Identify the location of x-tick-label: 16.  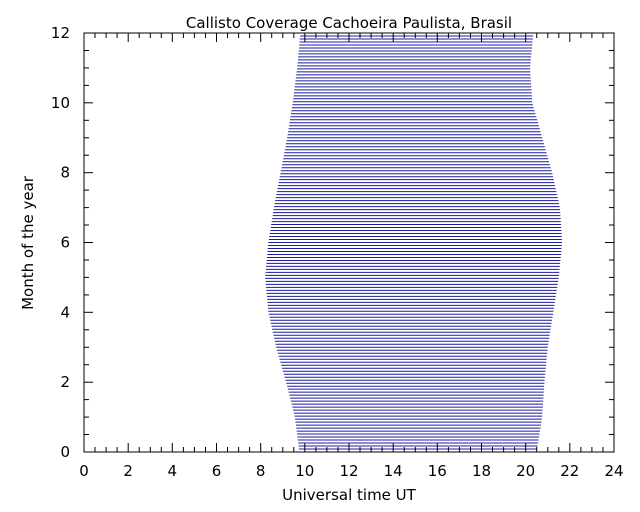
(437, 471).